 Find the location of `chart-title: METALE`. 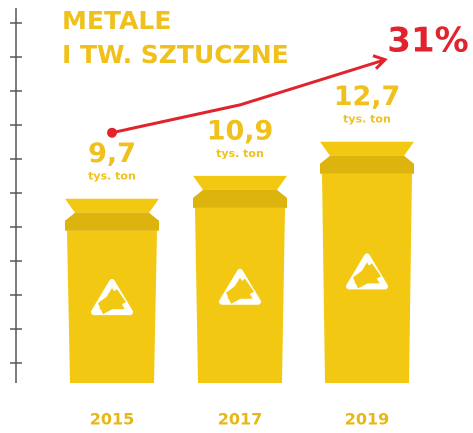

chart-title: METALE is located at coordinates (116, 20).